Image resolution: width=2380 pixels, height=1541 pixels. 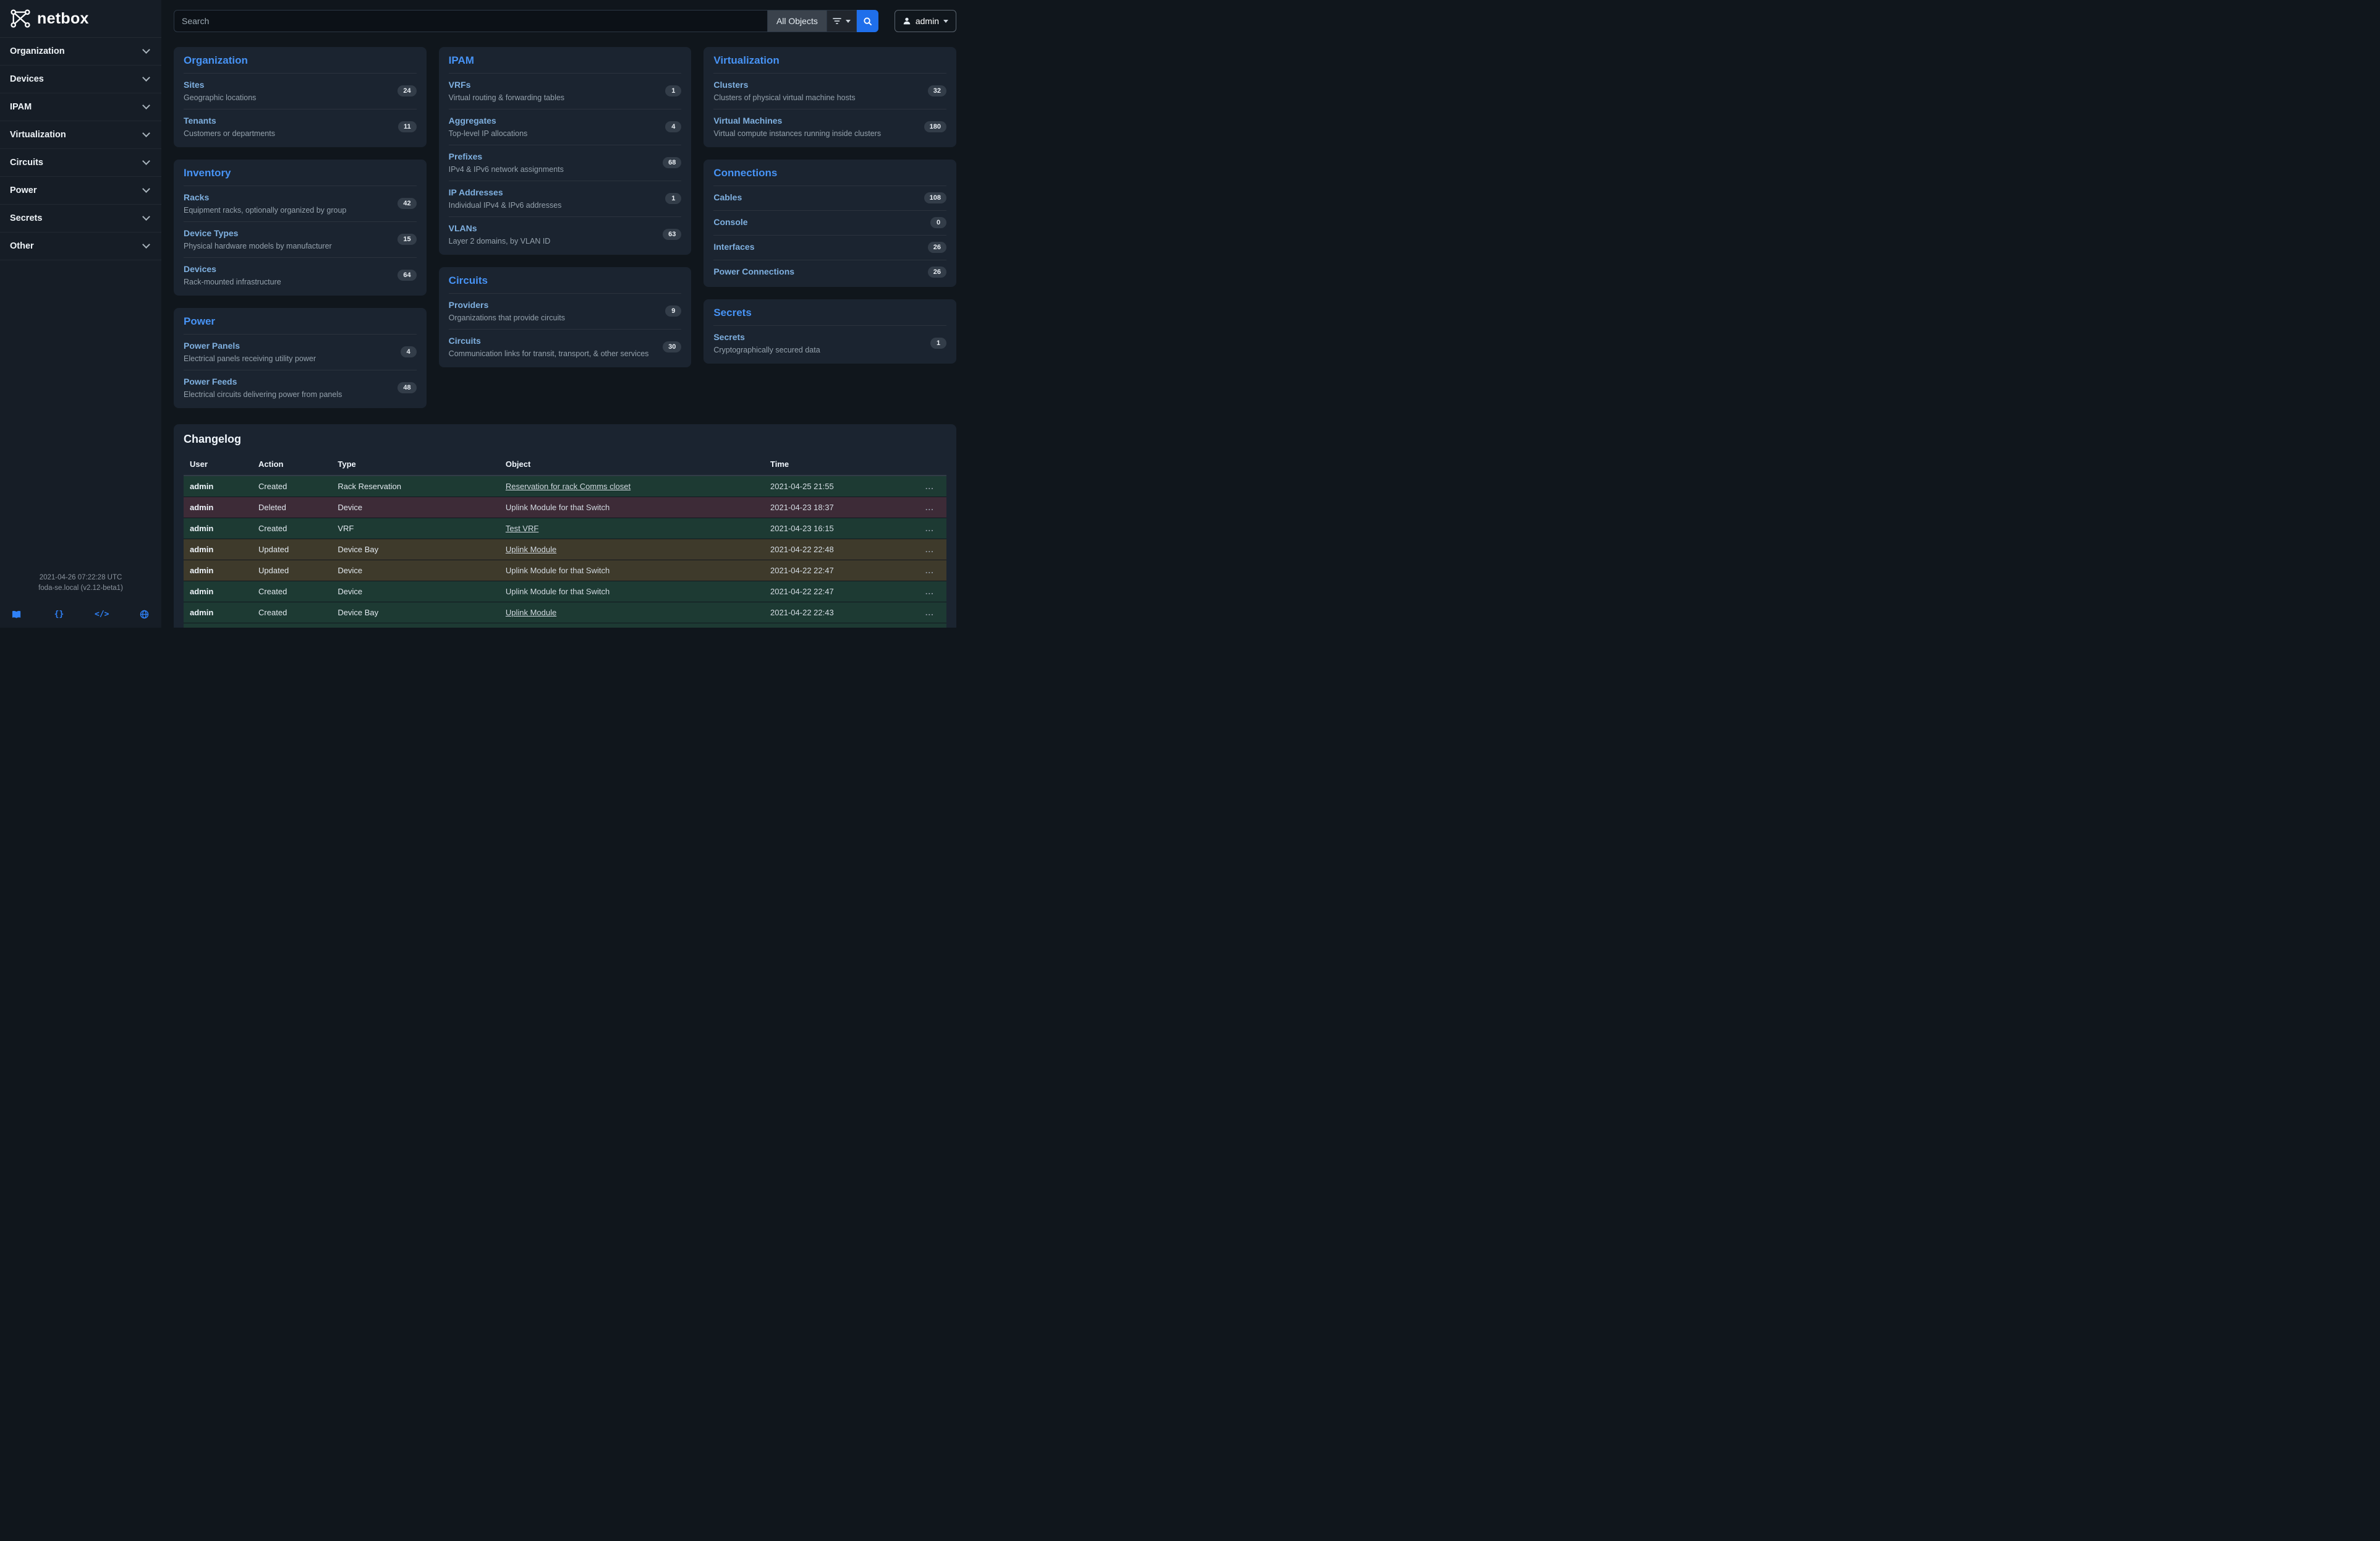 What do you see at coordinates (754, 271) in the screenshot?
I see `item-link-power-connections: Power Connections` at bounding box center [754, 271].